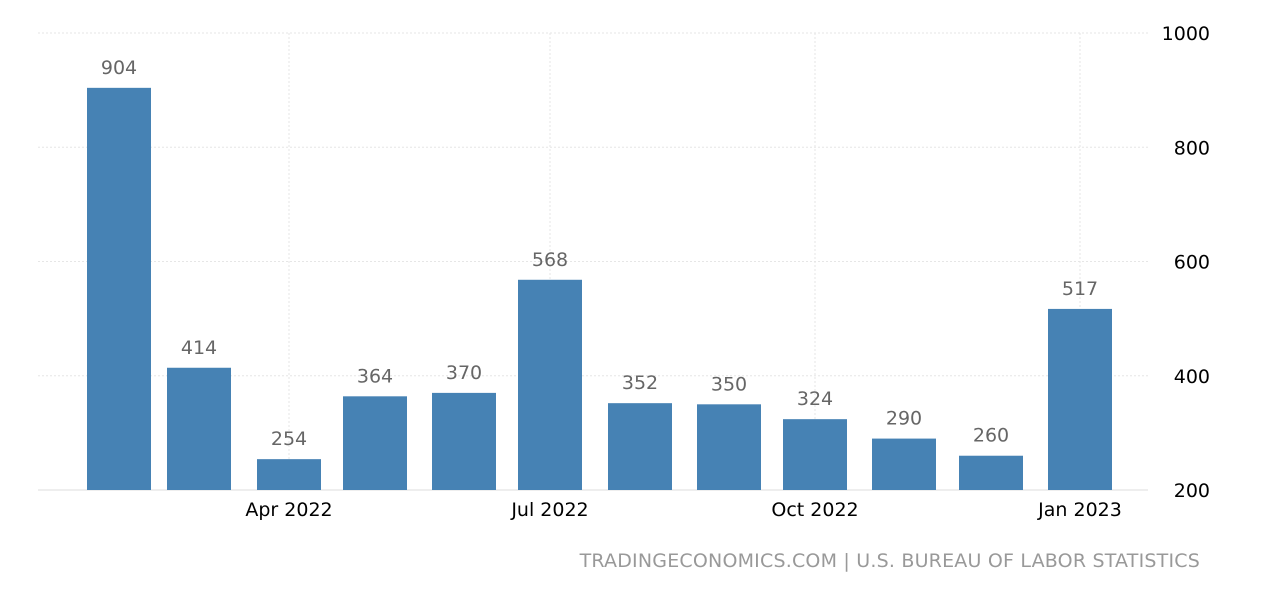 The width and height of the screenshot is (1280, 596). I want to click on data-label: 290, so click(904, 419).